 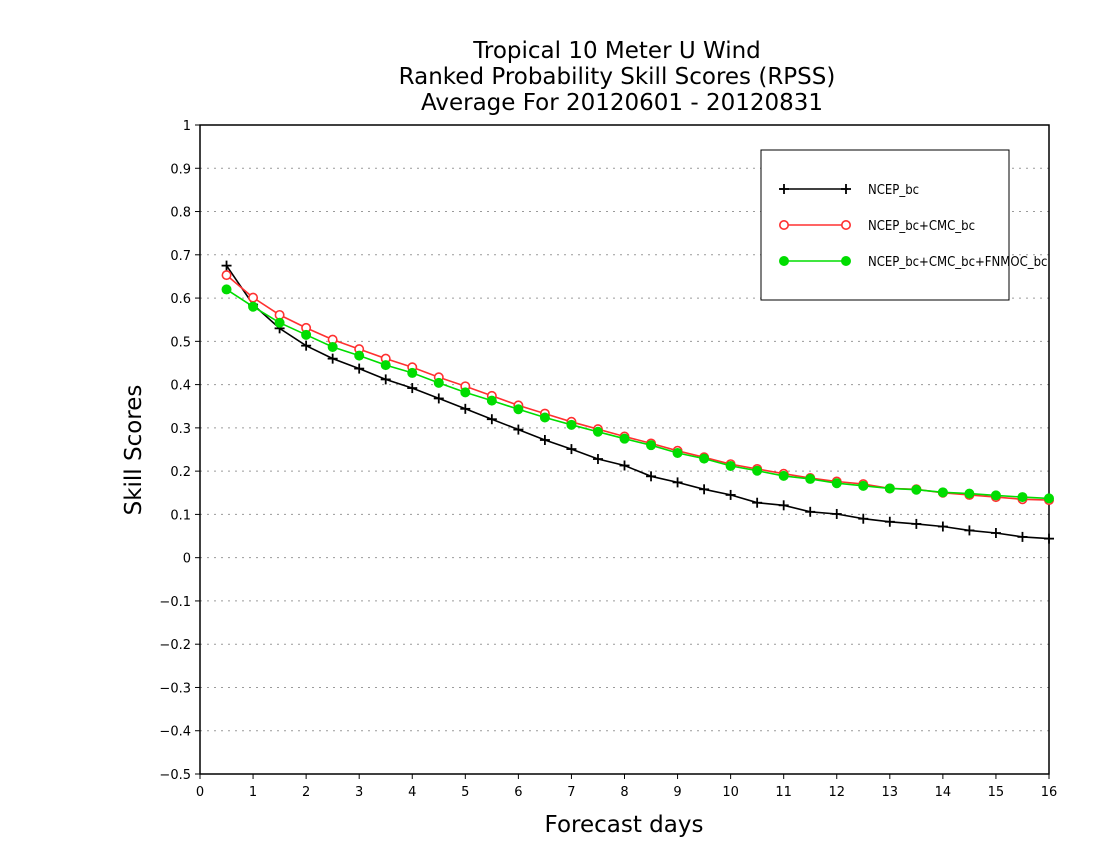 What do you see at coordinates (677, 792) in the screenshot?
I see `x-tick-label: 9` at bounding box center [677, 792].